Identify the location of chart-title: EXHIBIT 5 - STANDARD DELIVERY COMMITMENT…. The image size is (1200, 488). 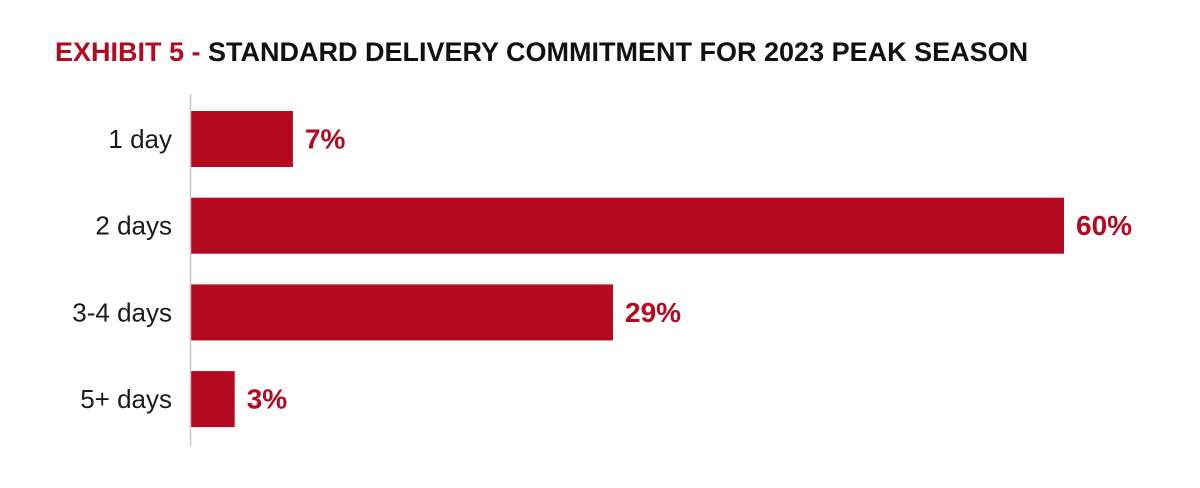
(541, 52).